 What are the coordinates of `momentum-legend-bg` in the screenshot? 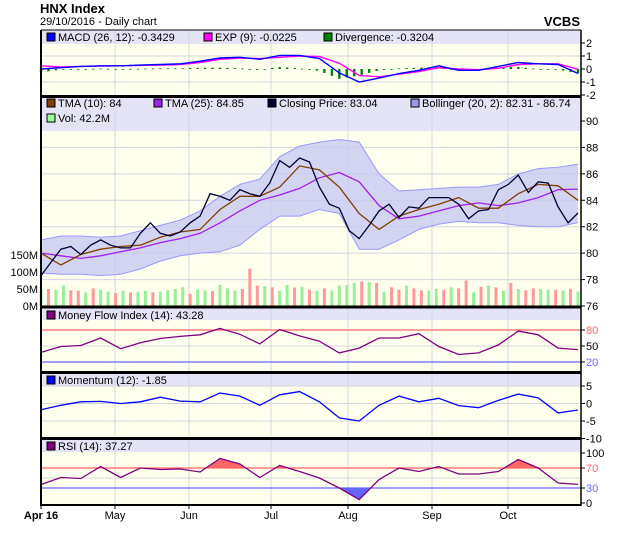 It's located at (311, 379).